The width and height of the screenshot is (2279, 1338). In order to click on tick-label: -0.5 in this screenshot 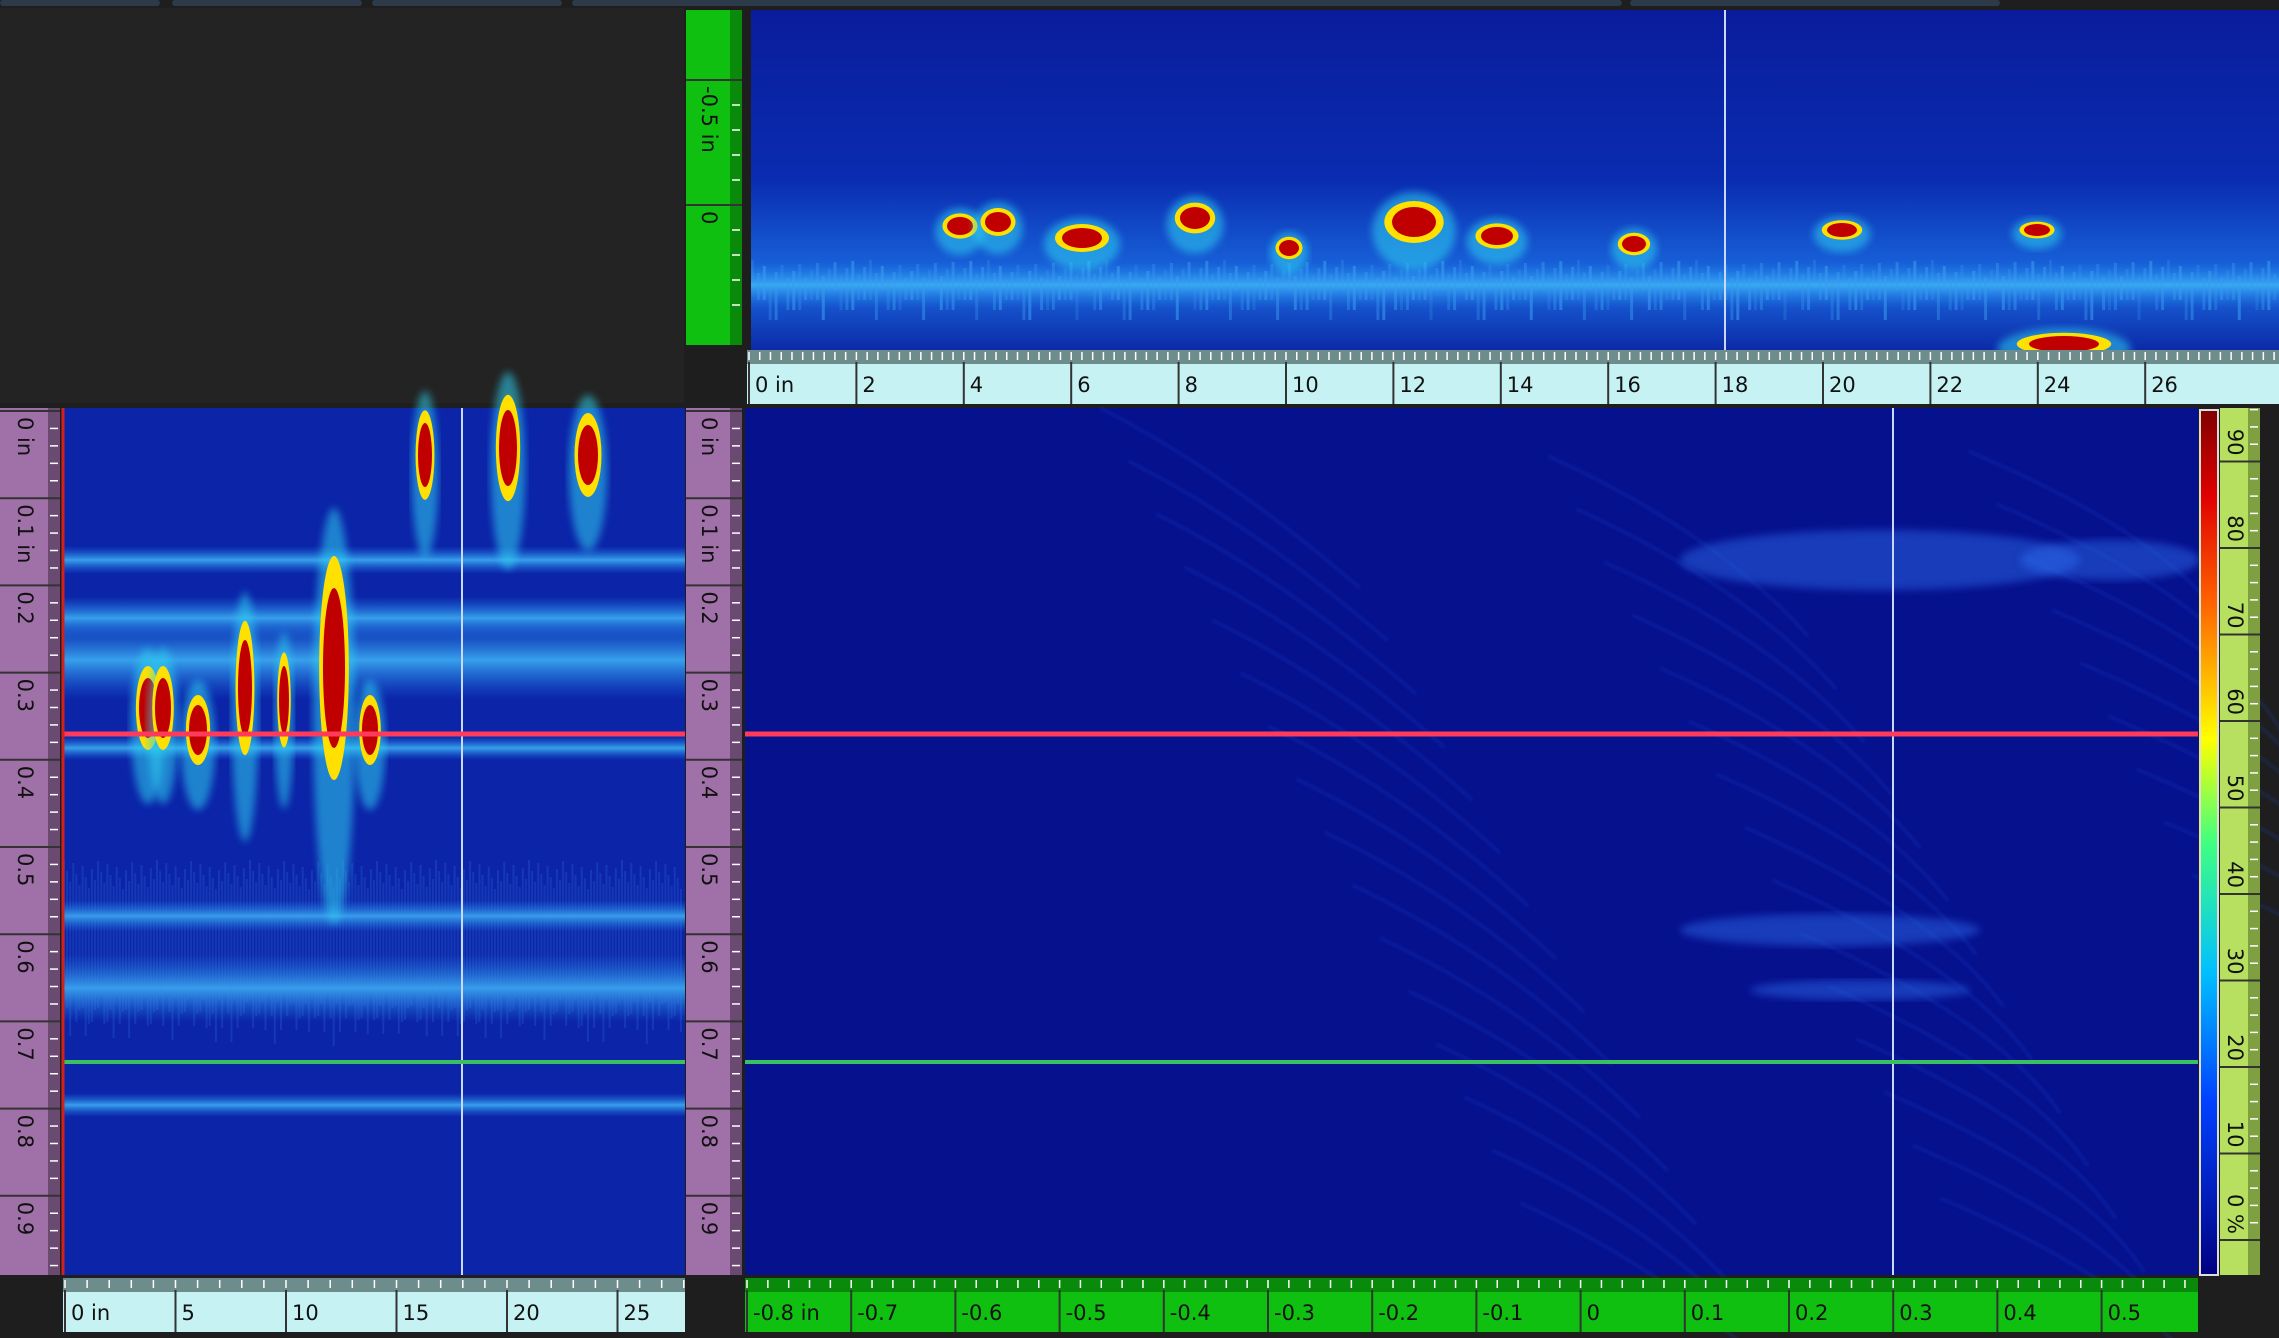, I will do `click(1086, 1313)`.